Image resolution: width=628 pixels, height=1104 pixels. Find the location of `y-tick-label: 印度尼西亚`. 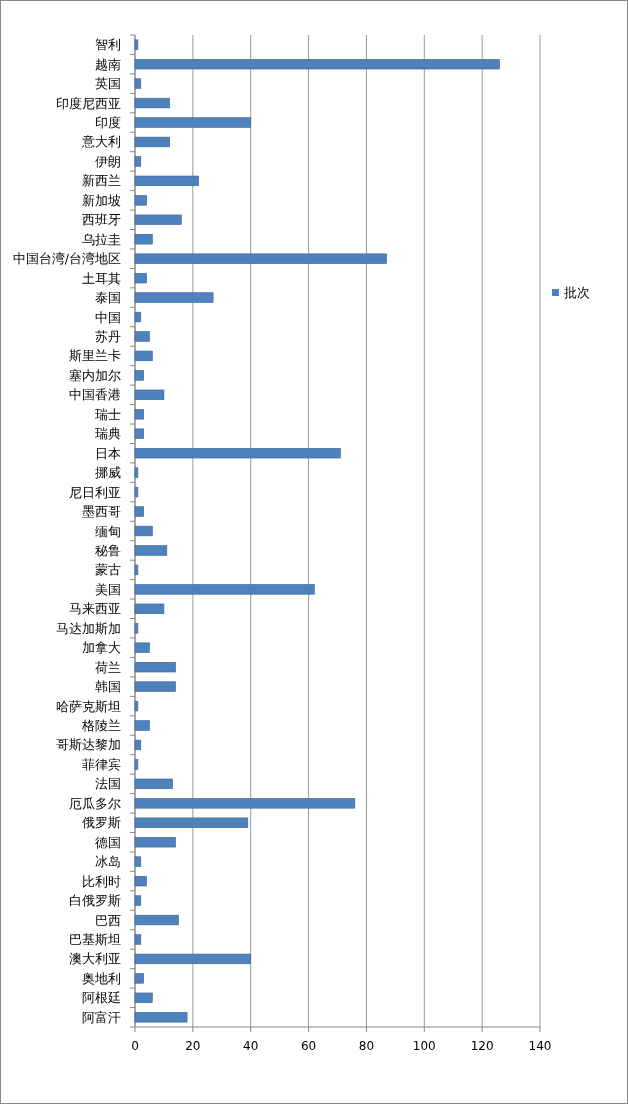

y-tick-label: 印度尼西亚 is located at coordinates (88, 103).